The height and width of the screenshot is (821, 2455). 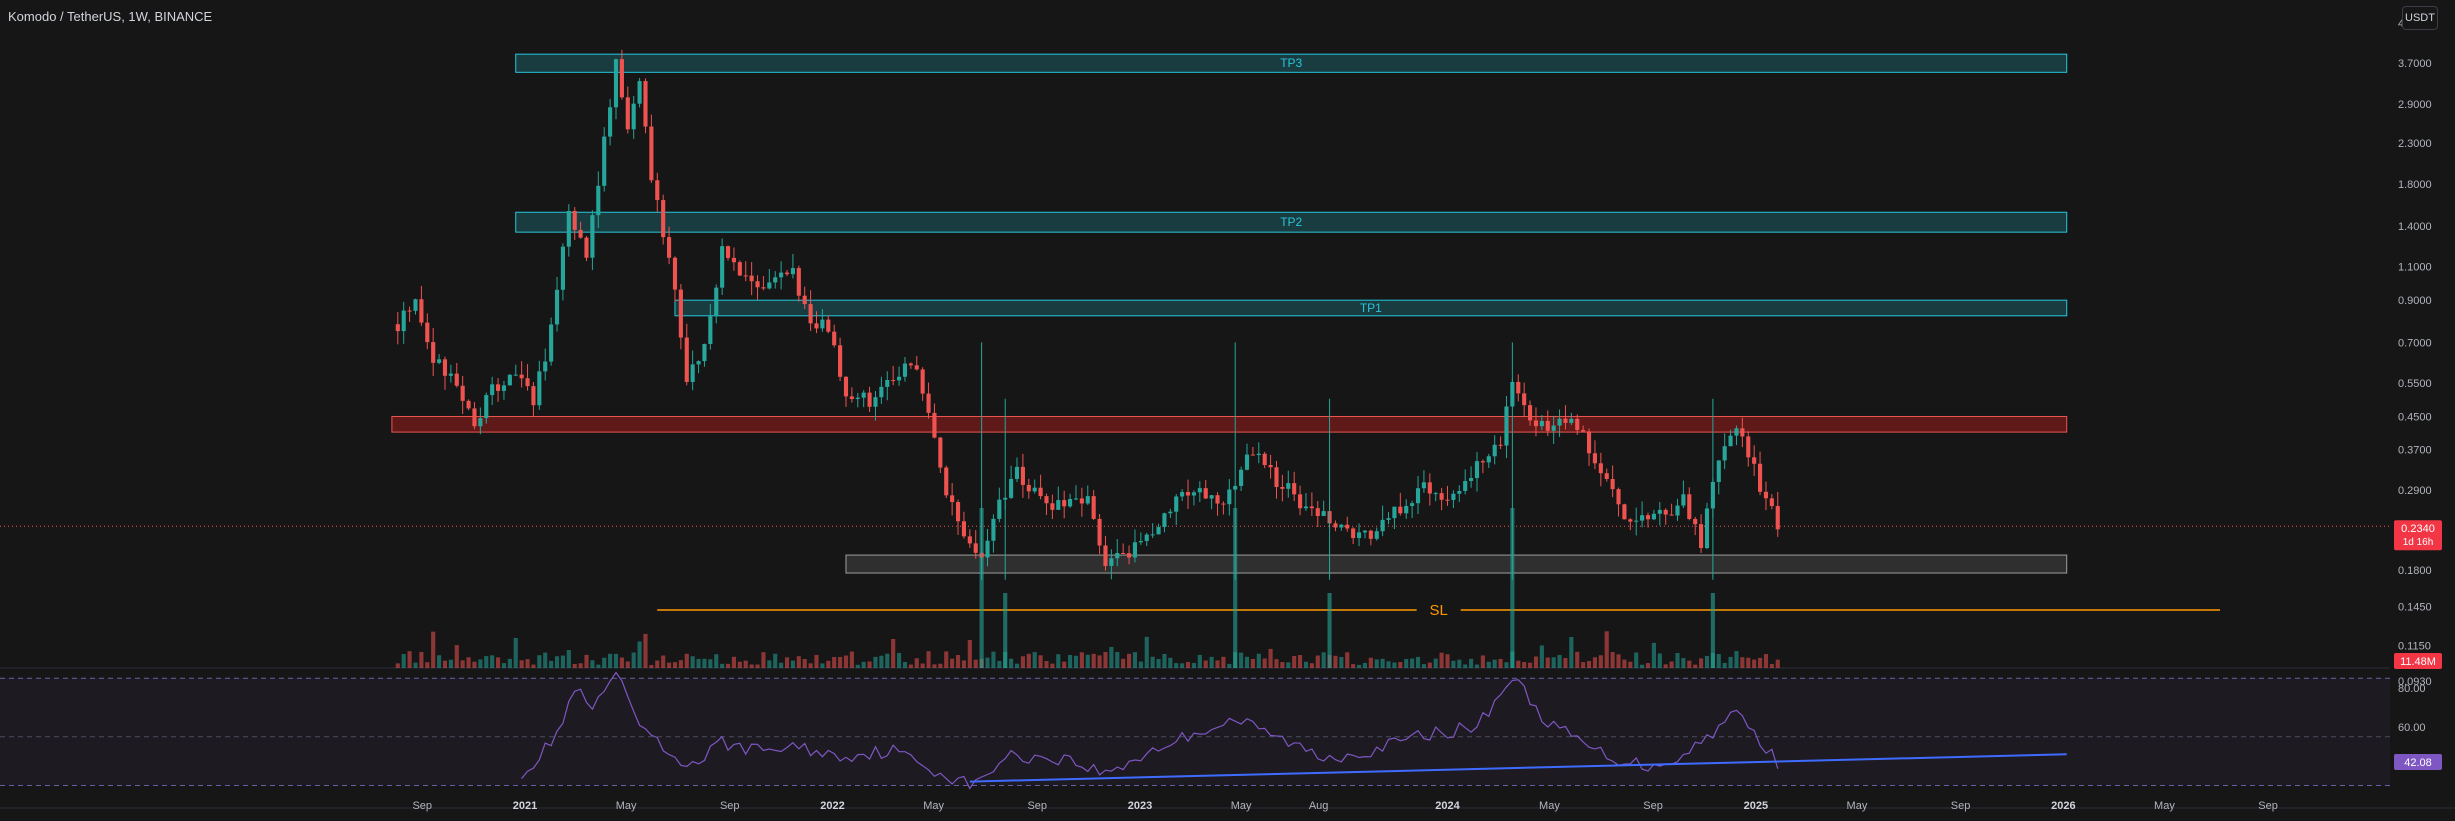 What do you see at coordinates (1518, 768) in the screenshot?
I see `rsi-trendline` at bounding box center [1518, 768].